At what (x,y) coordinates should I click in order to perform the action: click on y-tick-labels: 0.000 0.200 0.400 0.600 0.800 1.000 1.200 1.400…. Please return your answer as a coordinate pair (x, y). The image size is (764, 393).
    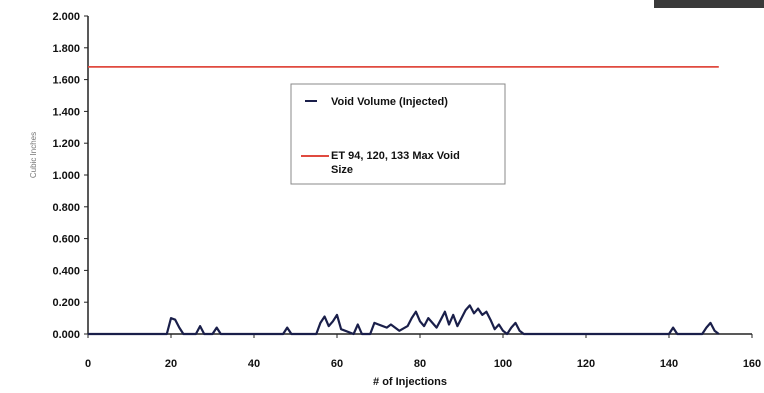
    Looking at the image, I should click on (66, 176).